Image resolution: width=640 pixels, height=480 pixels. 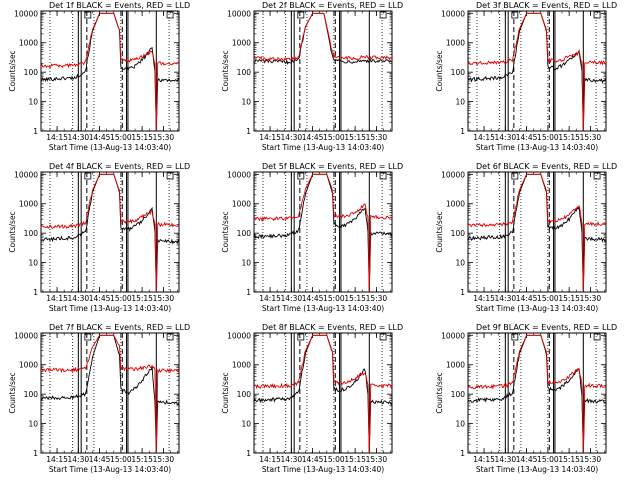 I want to click on panel-title: Det 1f BLACK = Events, RED = LLD, so click(x=119, y=5).